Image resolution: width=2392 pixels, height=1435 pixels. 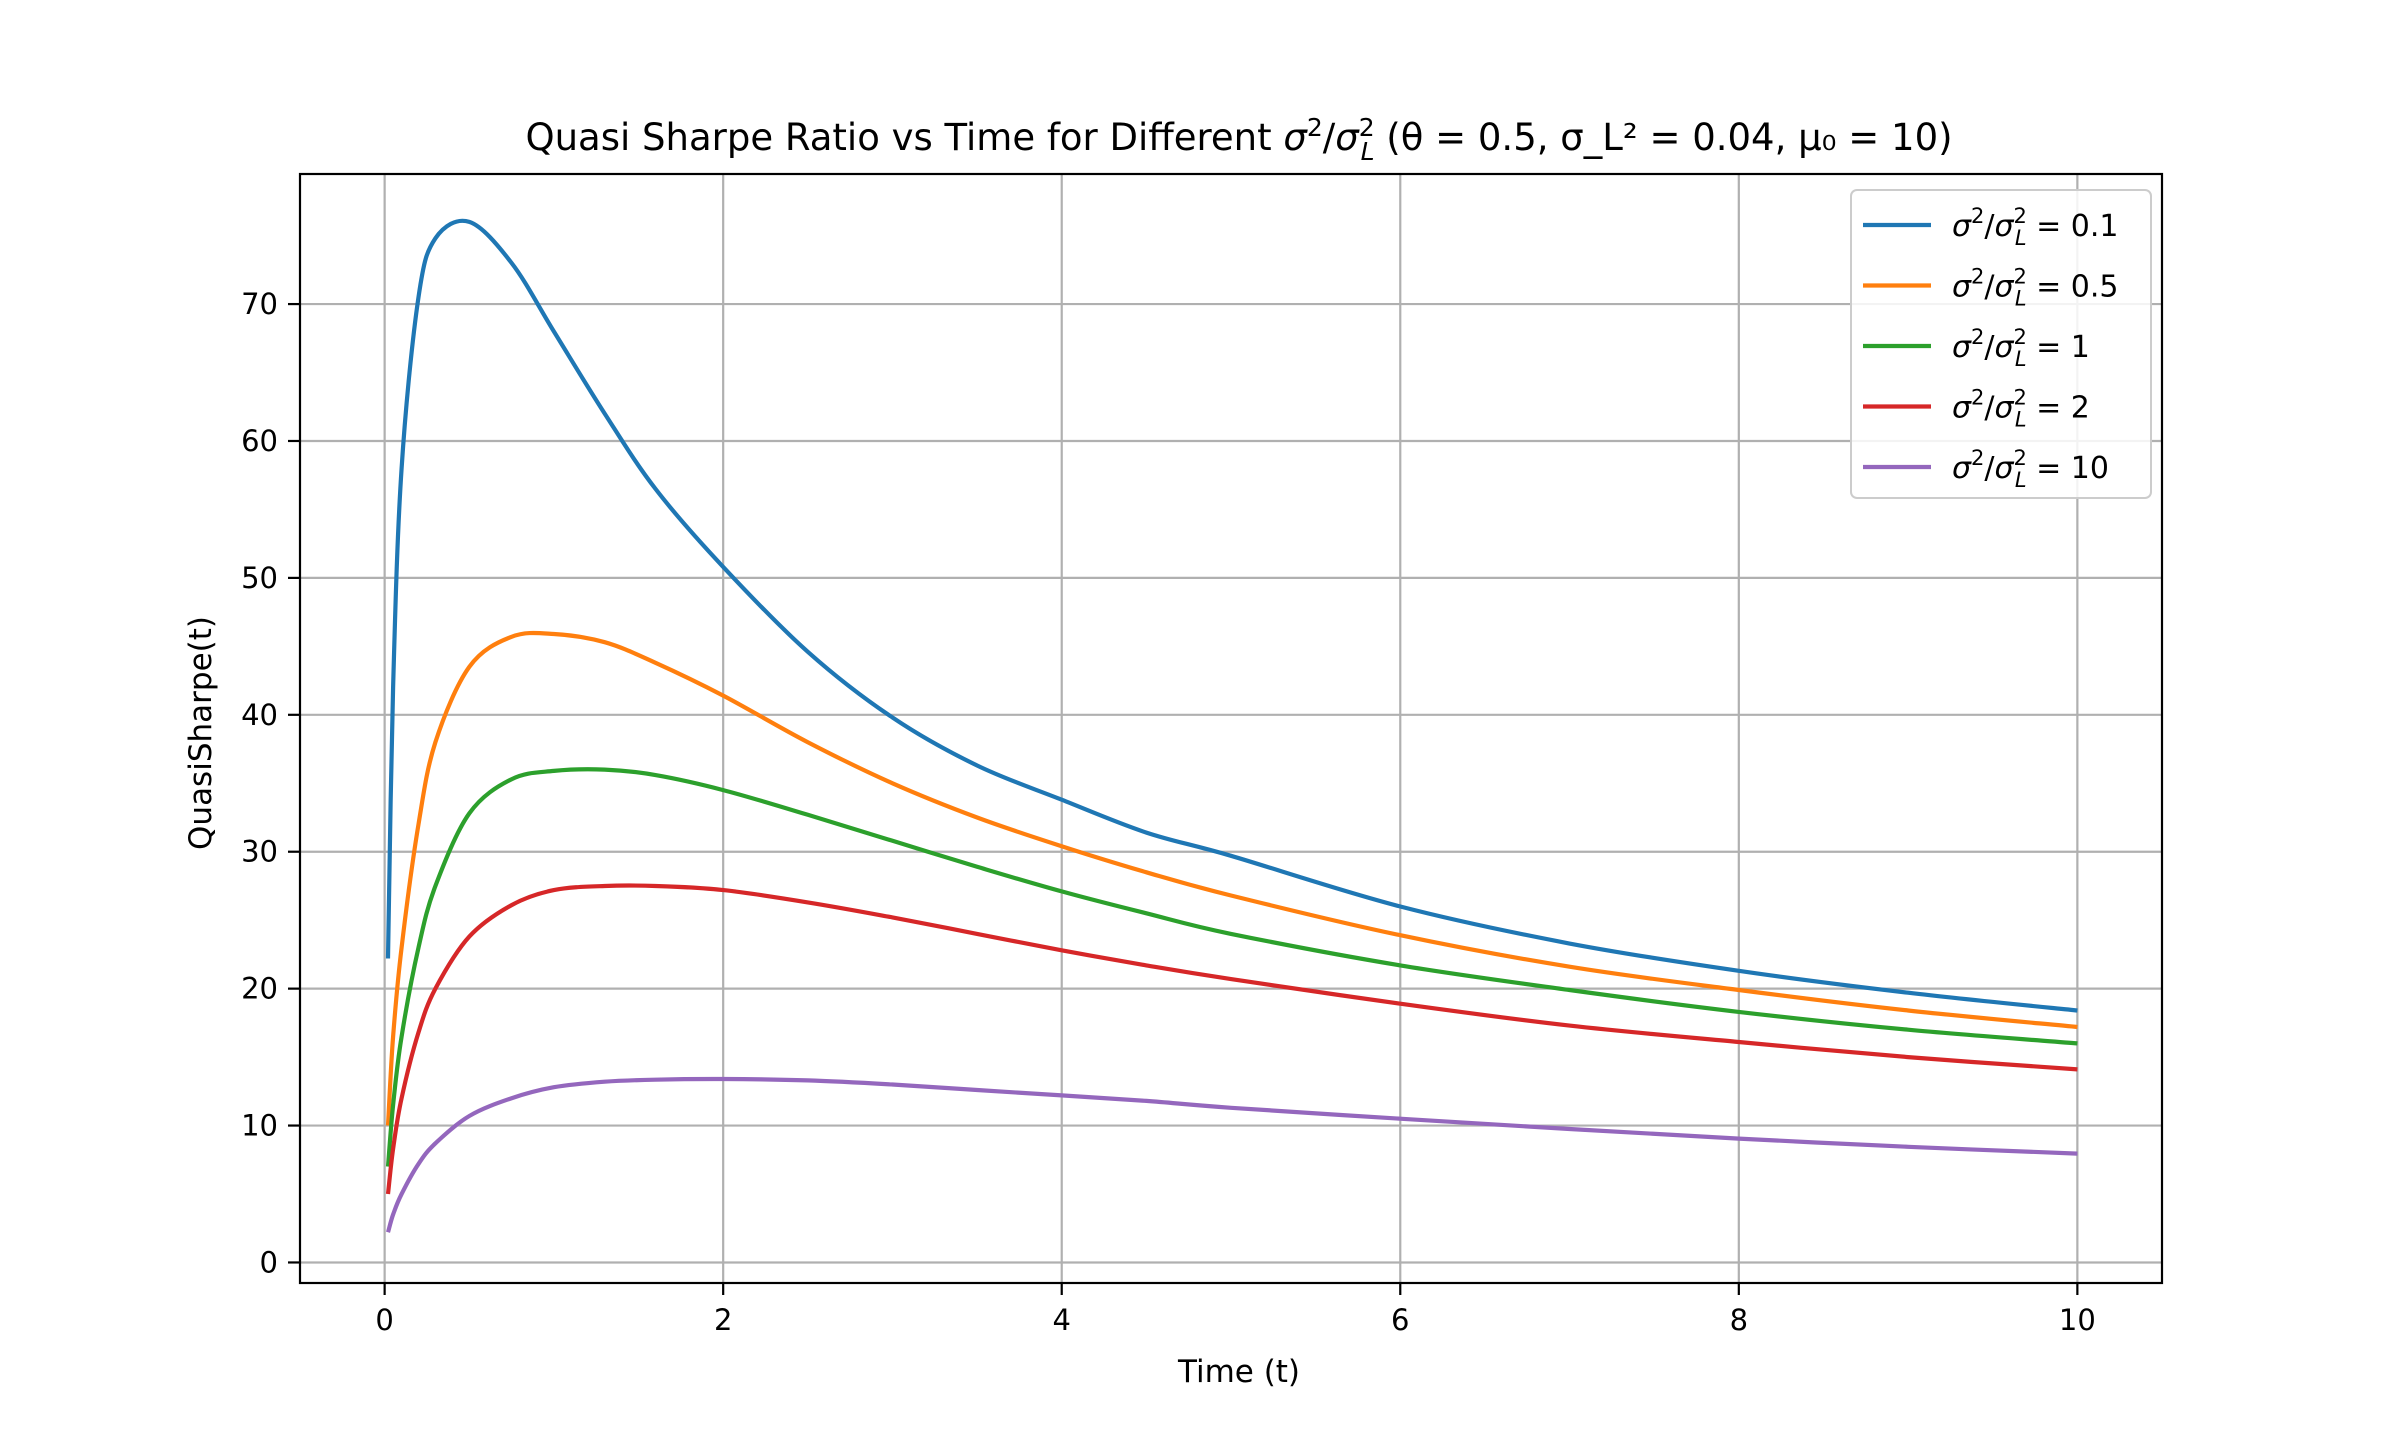 What do you see at coordinates (1062, 1320) in the screenshot?
I see `x-tick-label: 4` at bounding box center [1062, 1320].